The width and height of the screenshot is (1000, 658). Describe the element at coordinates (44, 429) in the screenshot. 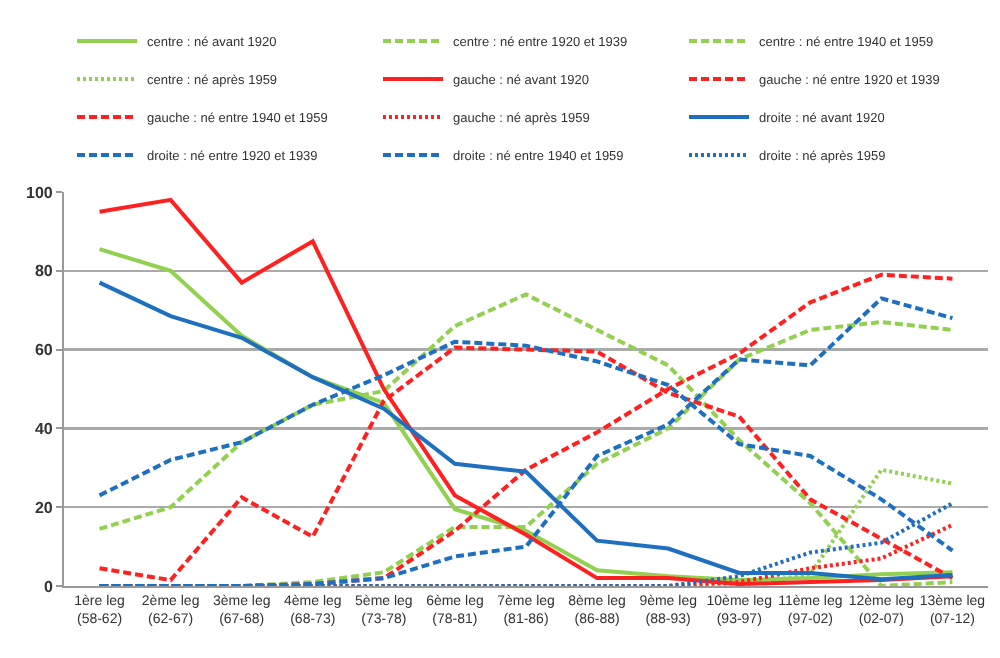

I see `y-tick-label: 40` at that location.